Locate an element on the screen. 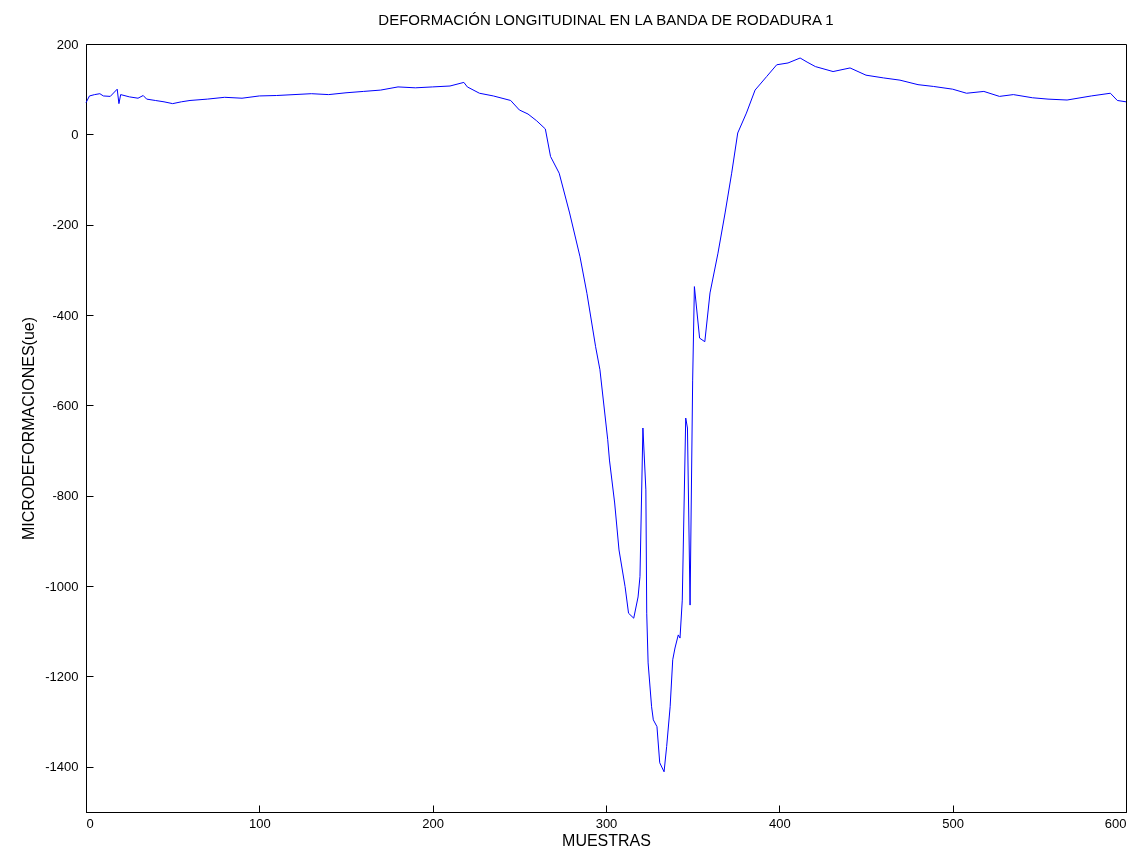 The height and width of the screenshot is (856, 1145). y-tick-label: -200 is located at coordinates (65, 225).